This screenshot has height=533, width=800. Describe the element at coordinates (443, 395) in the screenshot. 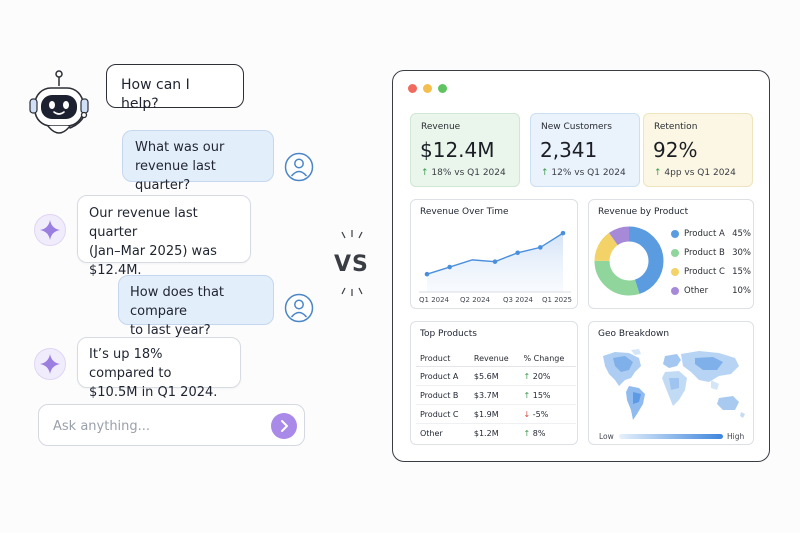

I see `product-cell: Product B` at that location.